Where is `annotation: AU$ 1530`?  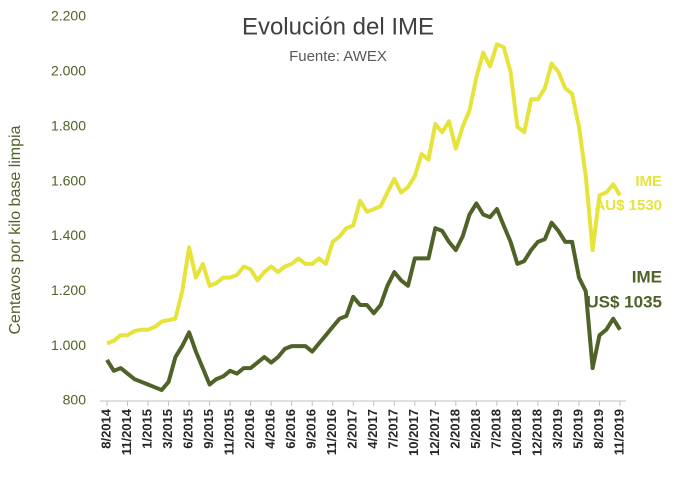 annotation: AU$ 1530 is located at coordinates (628, 205).